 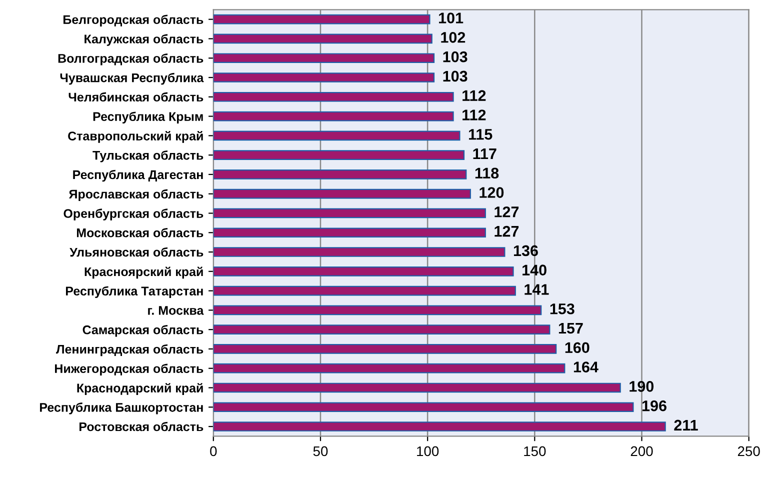 What do you see at coordinates (140, 389) in the screenshot?
I see `y-tick-label: Краснодарский край` at bounding box center [140, 389].